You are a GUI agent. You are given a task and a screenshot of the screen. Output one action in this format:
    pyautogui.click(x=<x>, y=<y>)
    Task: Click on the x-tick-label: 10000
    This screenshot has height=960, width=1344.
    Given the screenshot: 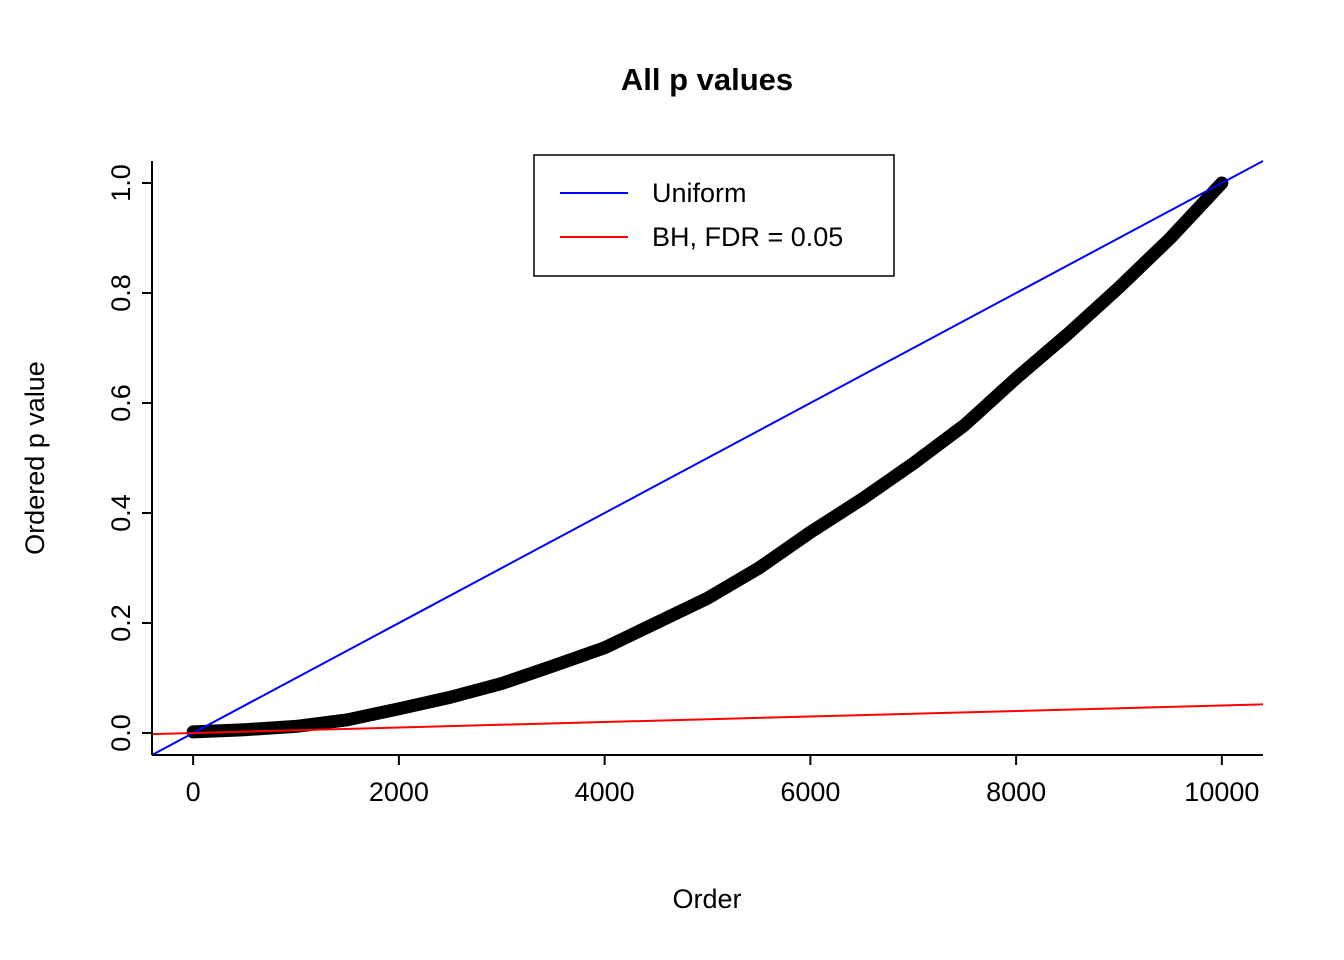 What is the action you would take?
    pyautogui.click(x=1221, y=792)
    